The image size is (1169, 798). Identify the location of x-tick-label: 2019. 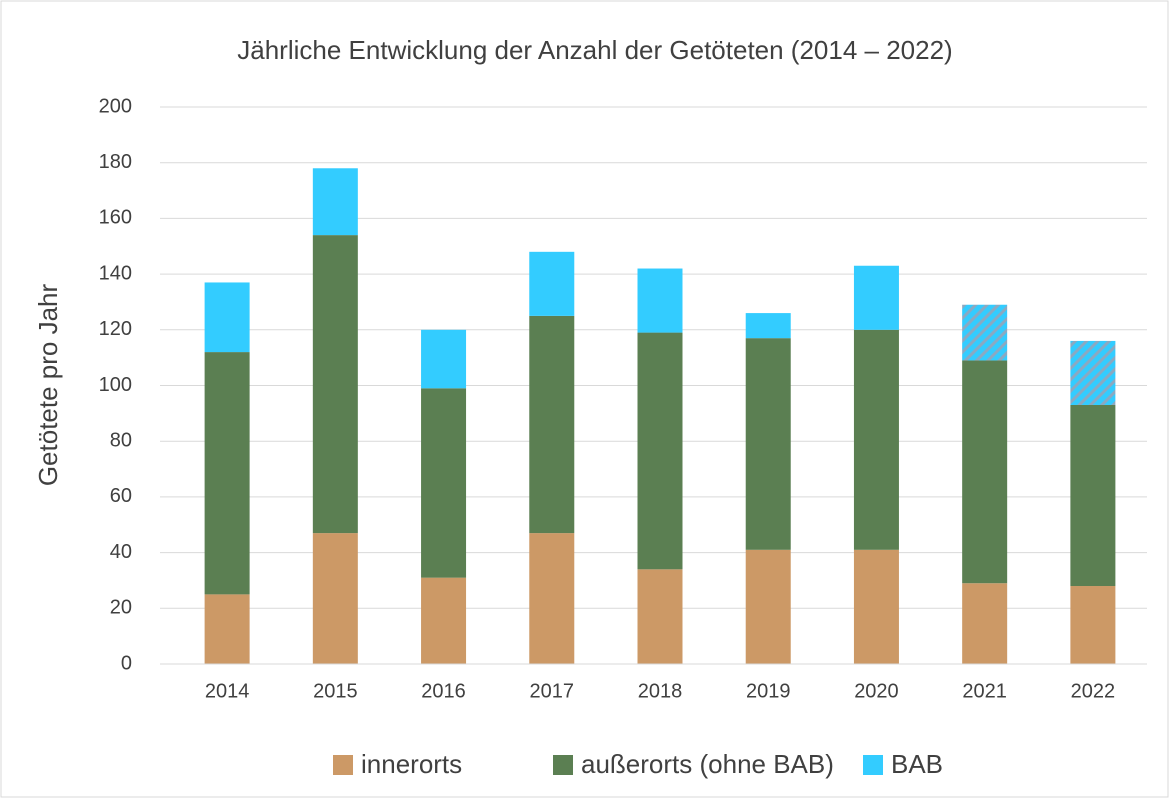
(768, 691).